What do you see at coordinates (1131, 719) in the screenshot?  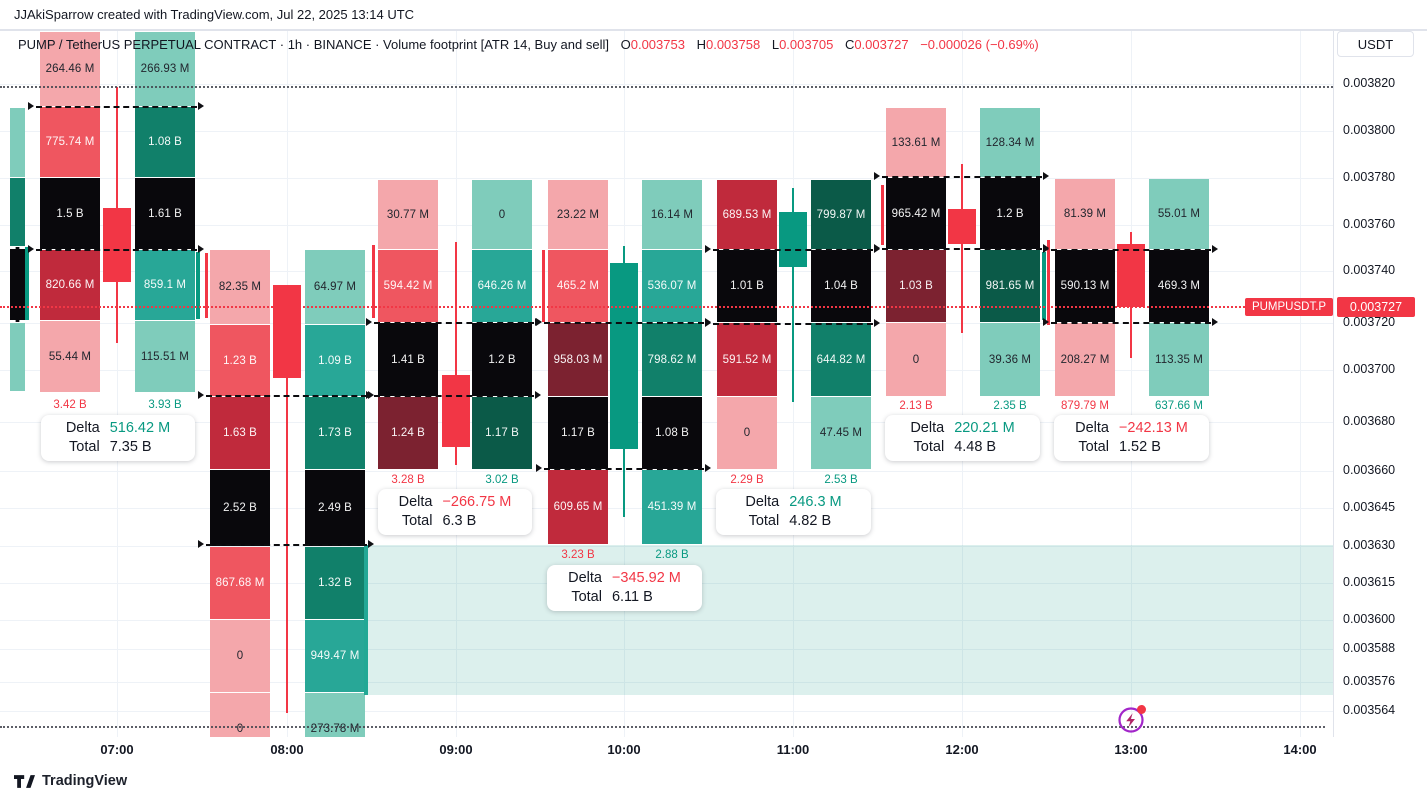 I see `flash-indicator-icon` at bounding box center [1131, 719].